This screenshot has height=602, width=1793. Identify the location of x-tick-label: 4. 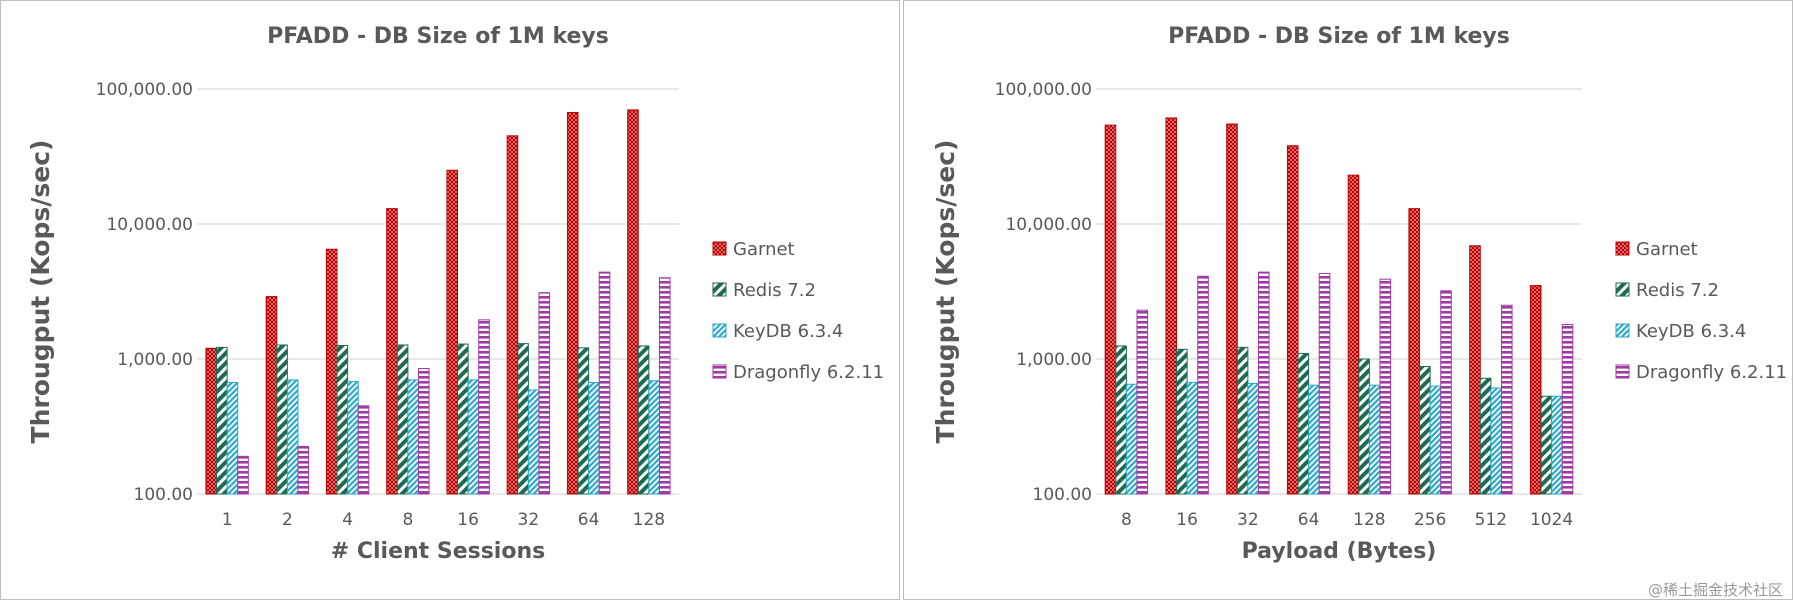
(347, 520).